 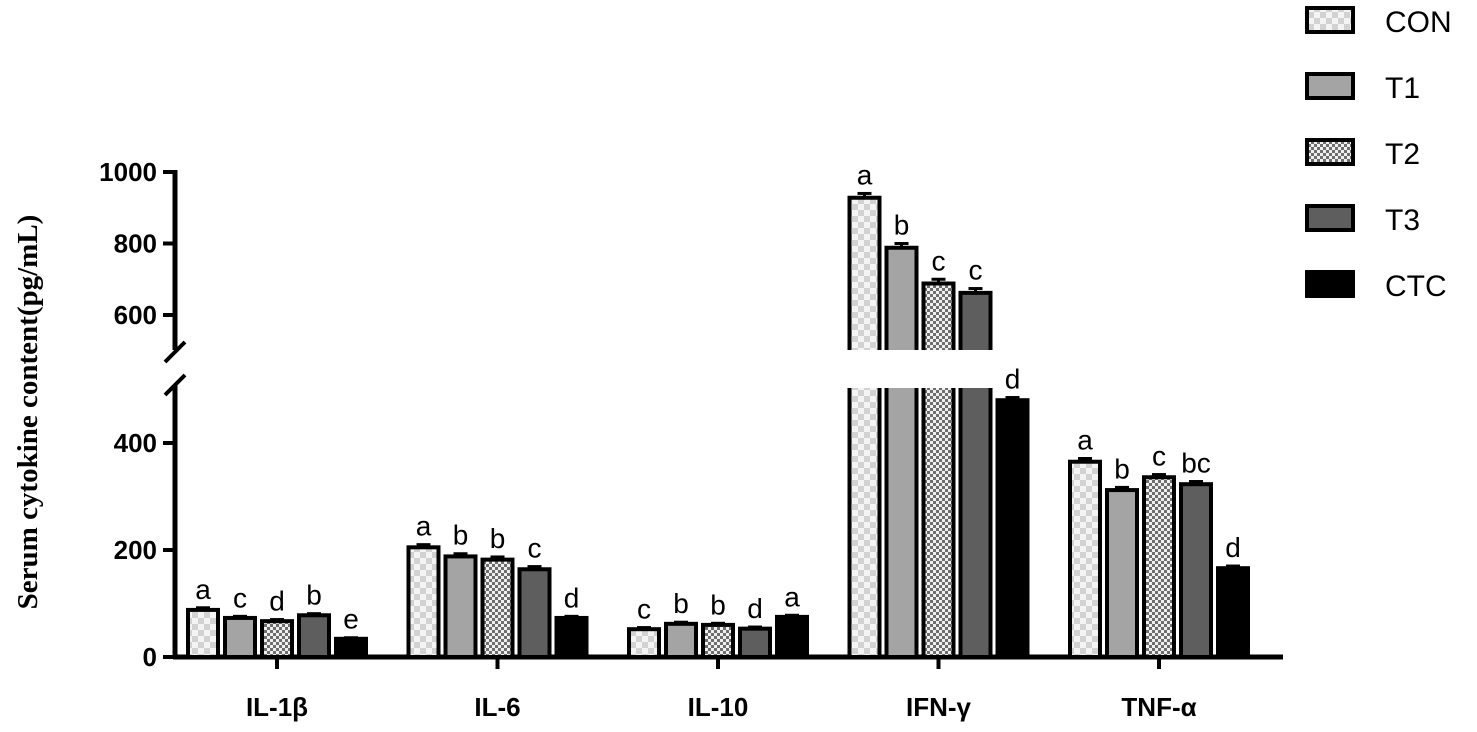 I want to click on significance-letter: bc, so click(x=1196, y=463).